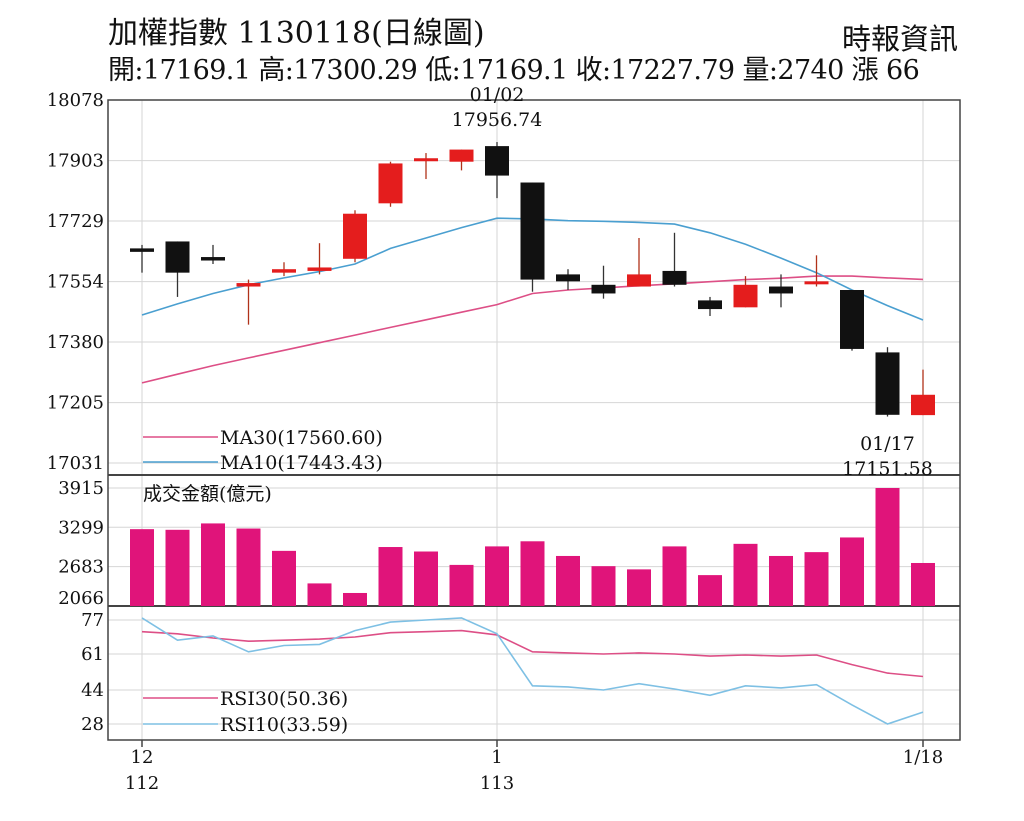 Image resolution: width=1024 pixels, height=821 pixels. Describe the element at coordinates (75, 403) in the screenshot. I see `price-tick-label: 17205` at that location.